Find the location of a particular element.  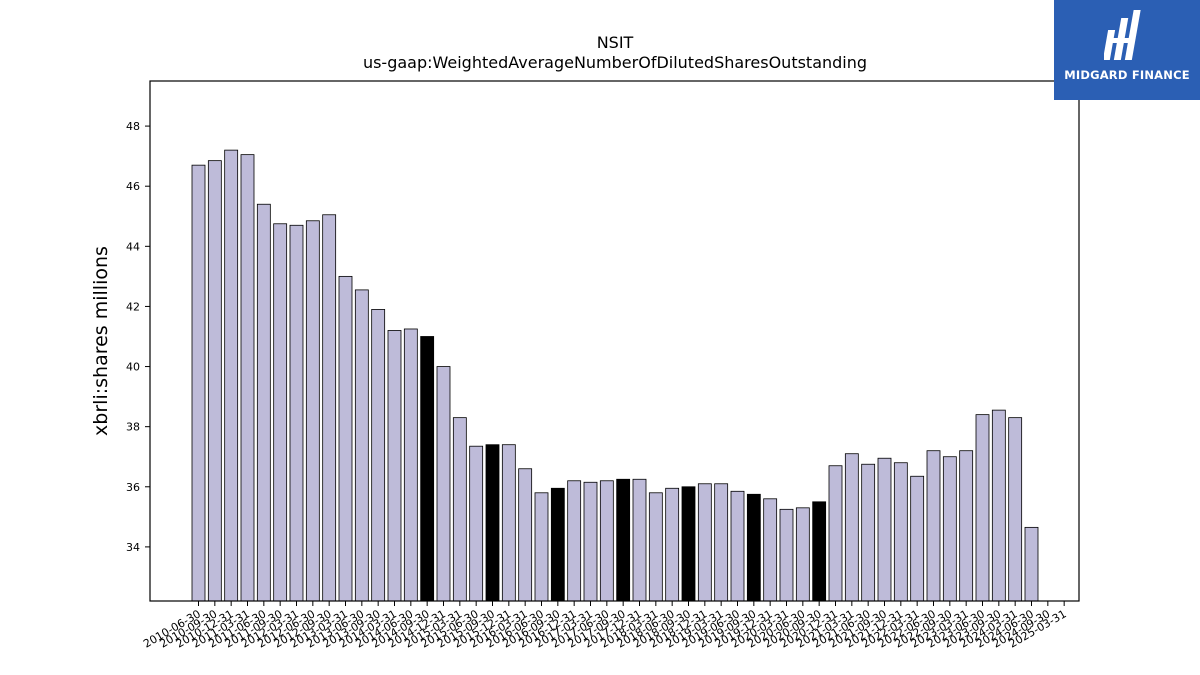

y-tick-label: 36 is located at coordinates (133, 487).